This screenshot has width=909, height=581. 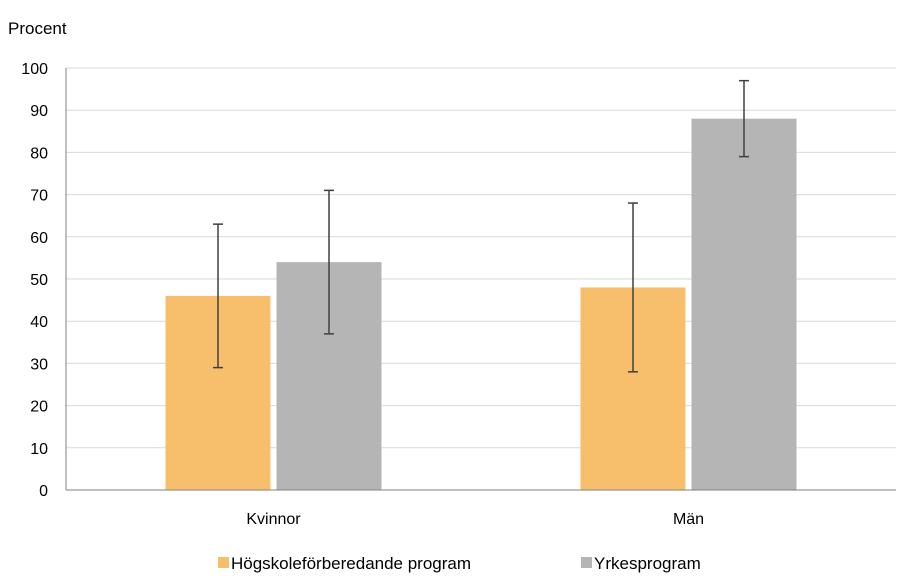 What do you see at coordinates (37, 28) in the screenshot?
I see `y-axis-title: Procent` at bounding box center [37, 28].